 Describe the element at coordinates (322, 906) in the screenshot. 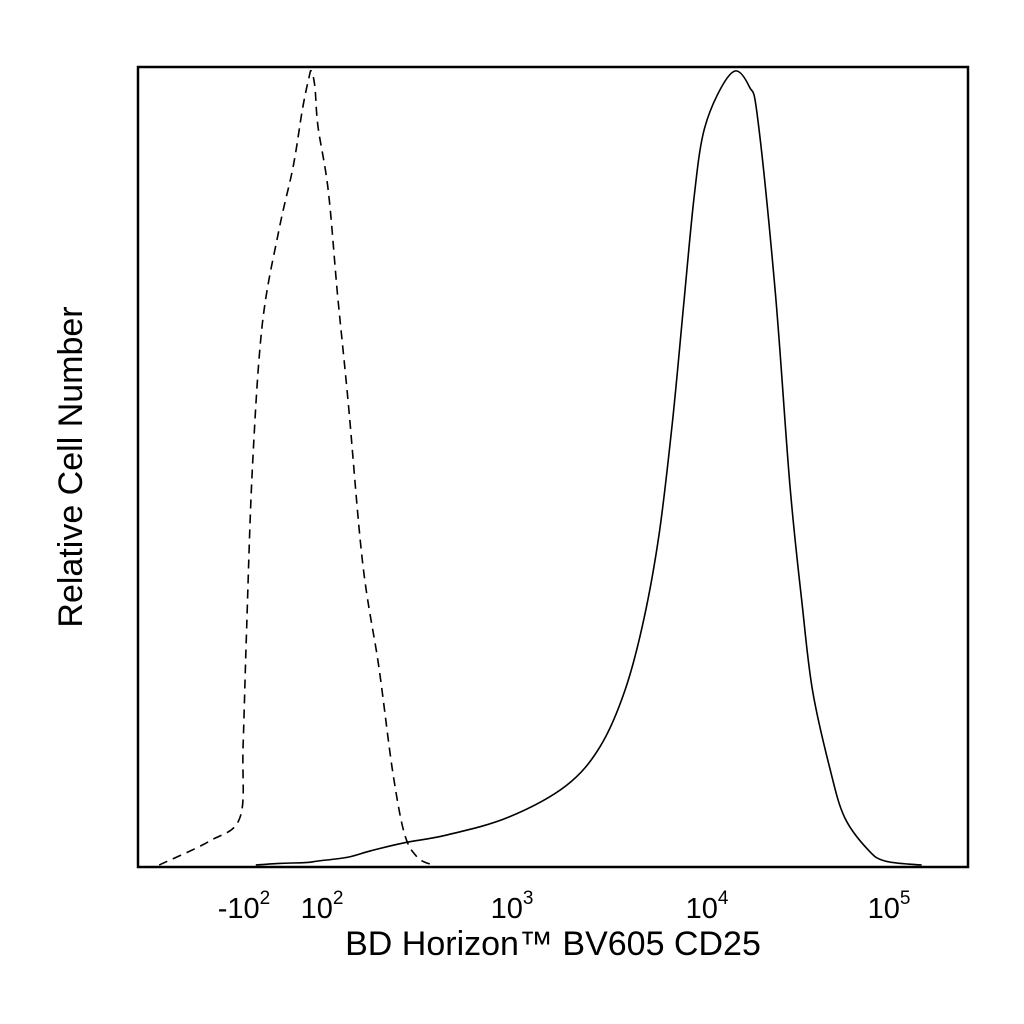

I see `x-tick-label: 10²` at that location.